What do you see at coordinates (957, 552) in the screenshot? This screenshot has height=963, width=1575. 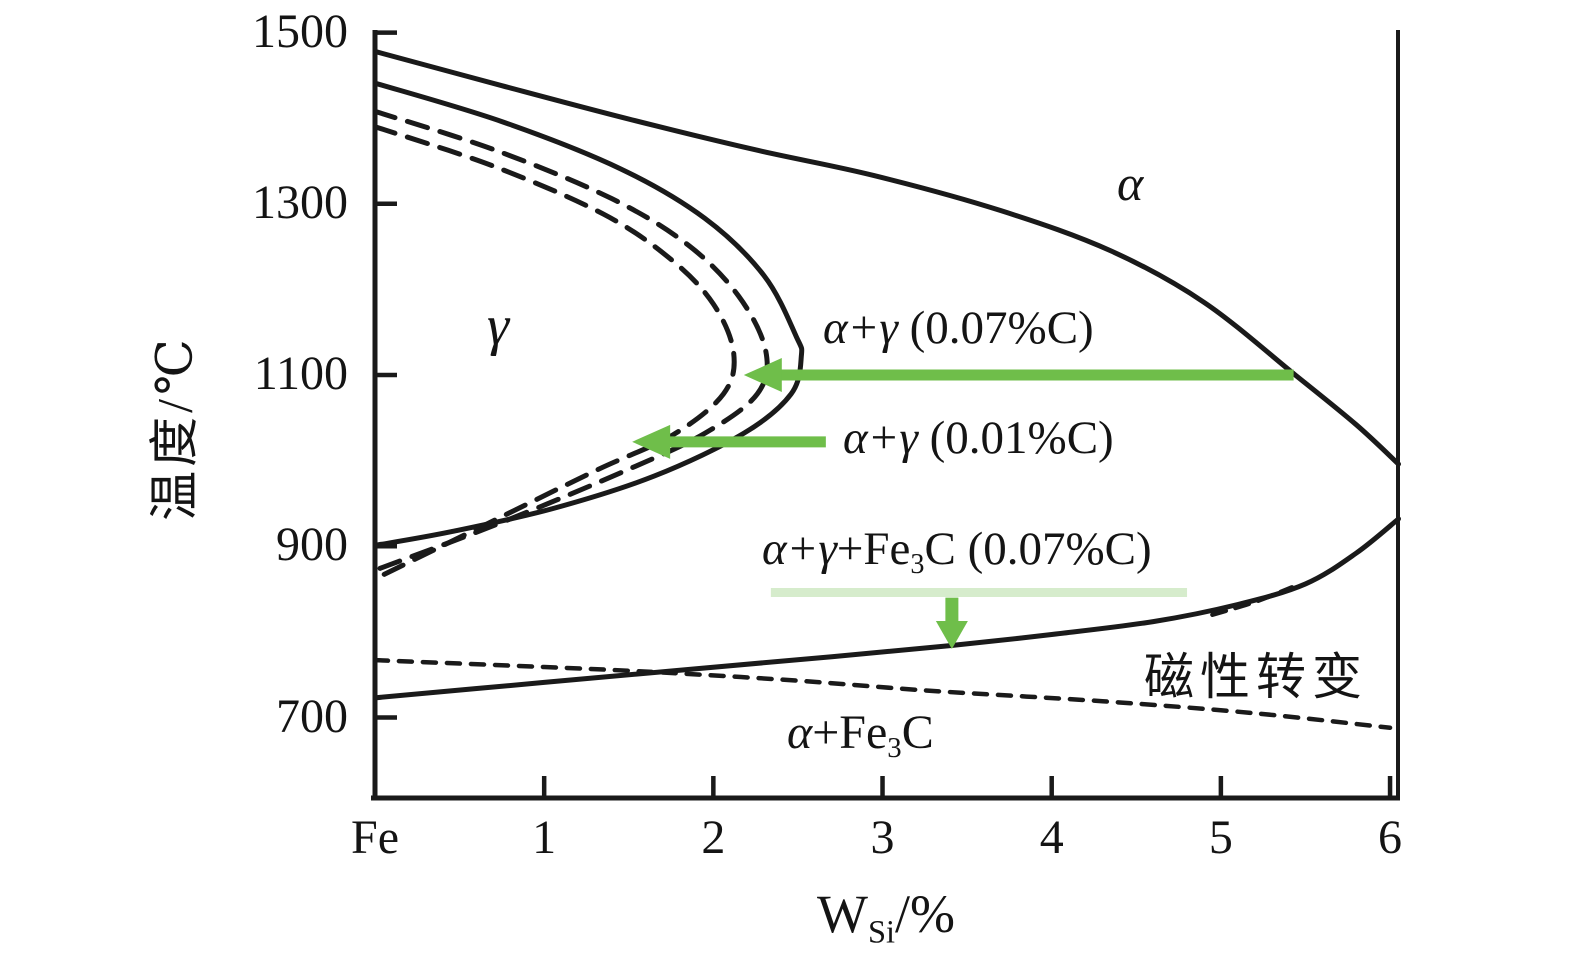 I see `alpha-gamma-fe3c-label: α+γ+Fe3C (0.07%C)` at bounding box center [957, 552].